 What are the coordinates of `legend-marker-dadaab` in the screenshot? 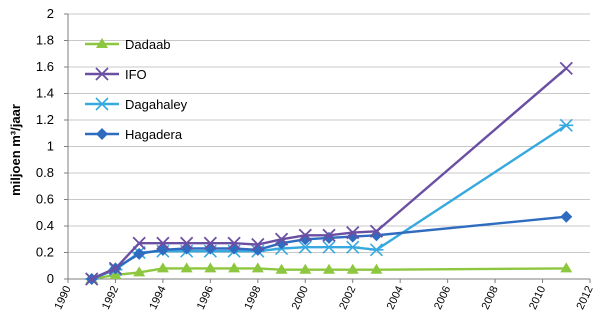 It's located at (102, 43).